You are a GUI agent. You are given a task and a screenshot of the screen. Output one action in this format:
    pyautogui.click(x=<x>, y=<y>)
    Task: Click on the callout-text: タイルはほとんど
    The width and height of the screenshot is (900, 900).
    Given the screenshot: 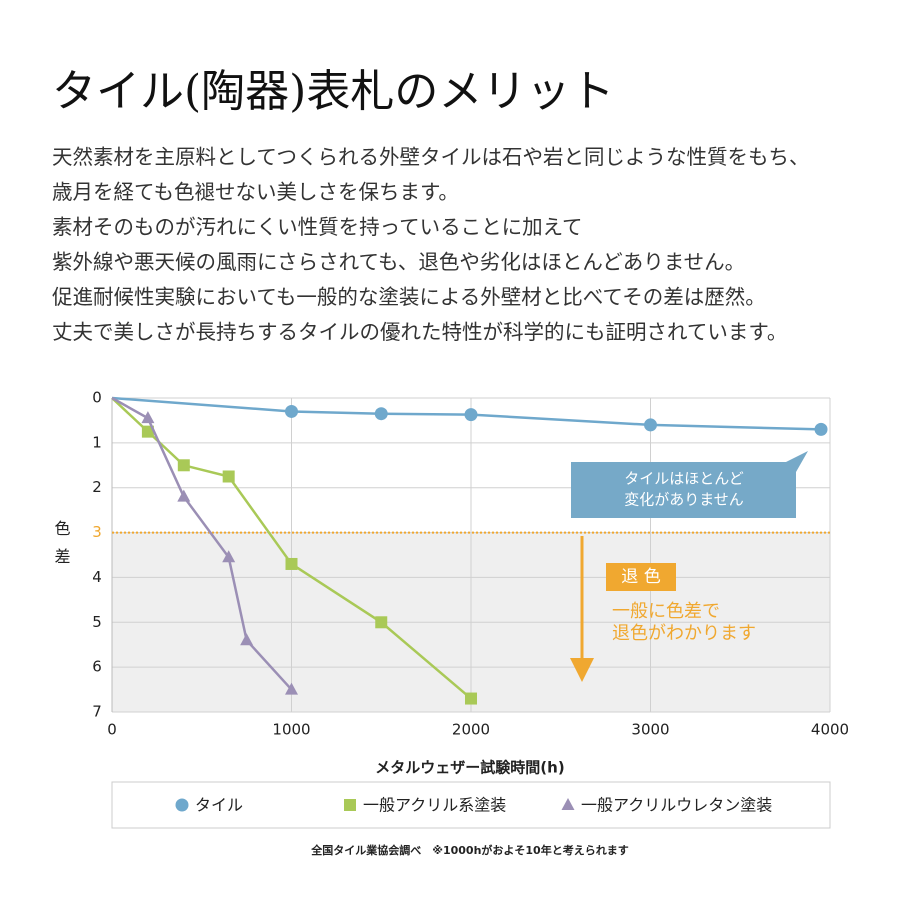 What is the action you would take?
    pyautogui.click(x=684, y=479)
    